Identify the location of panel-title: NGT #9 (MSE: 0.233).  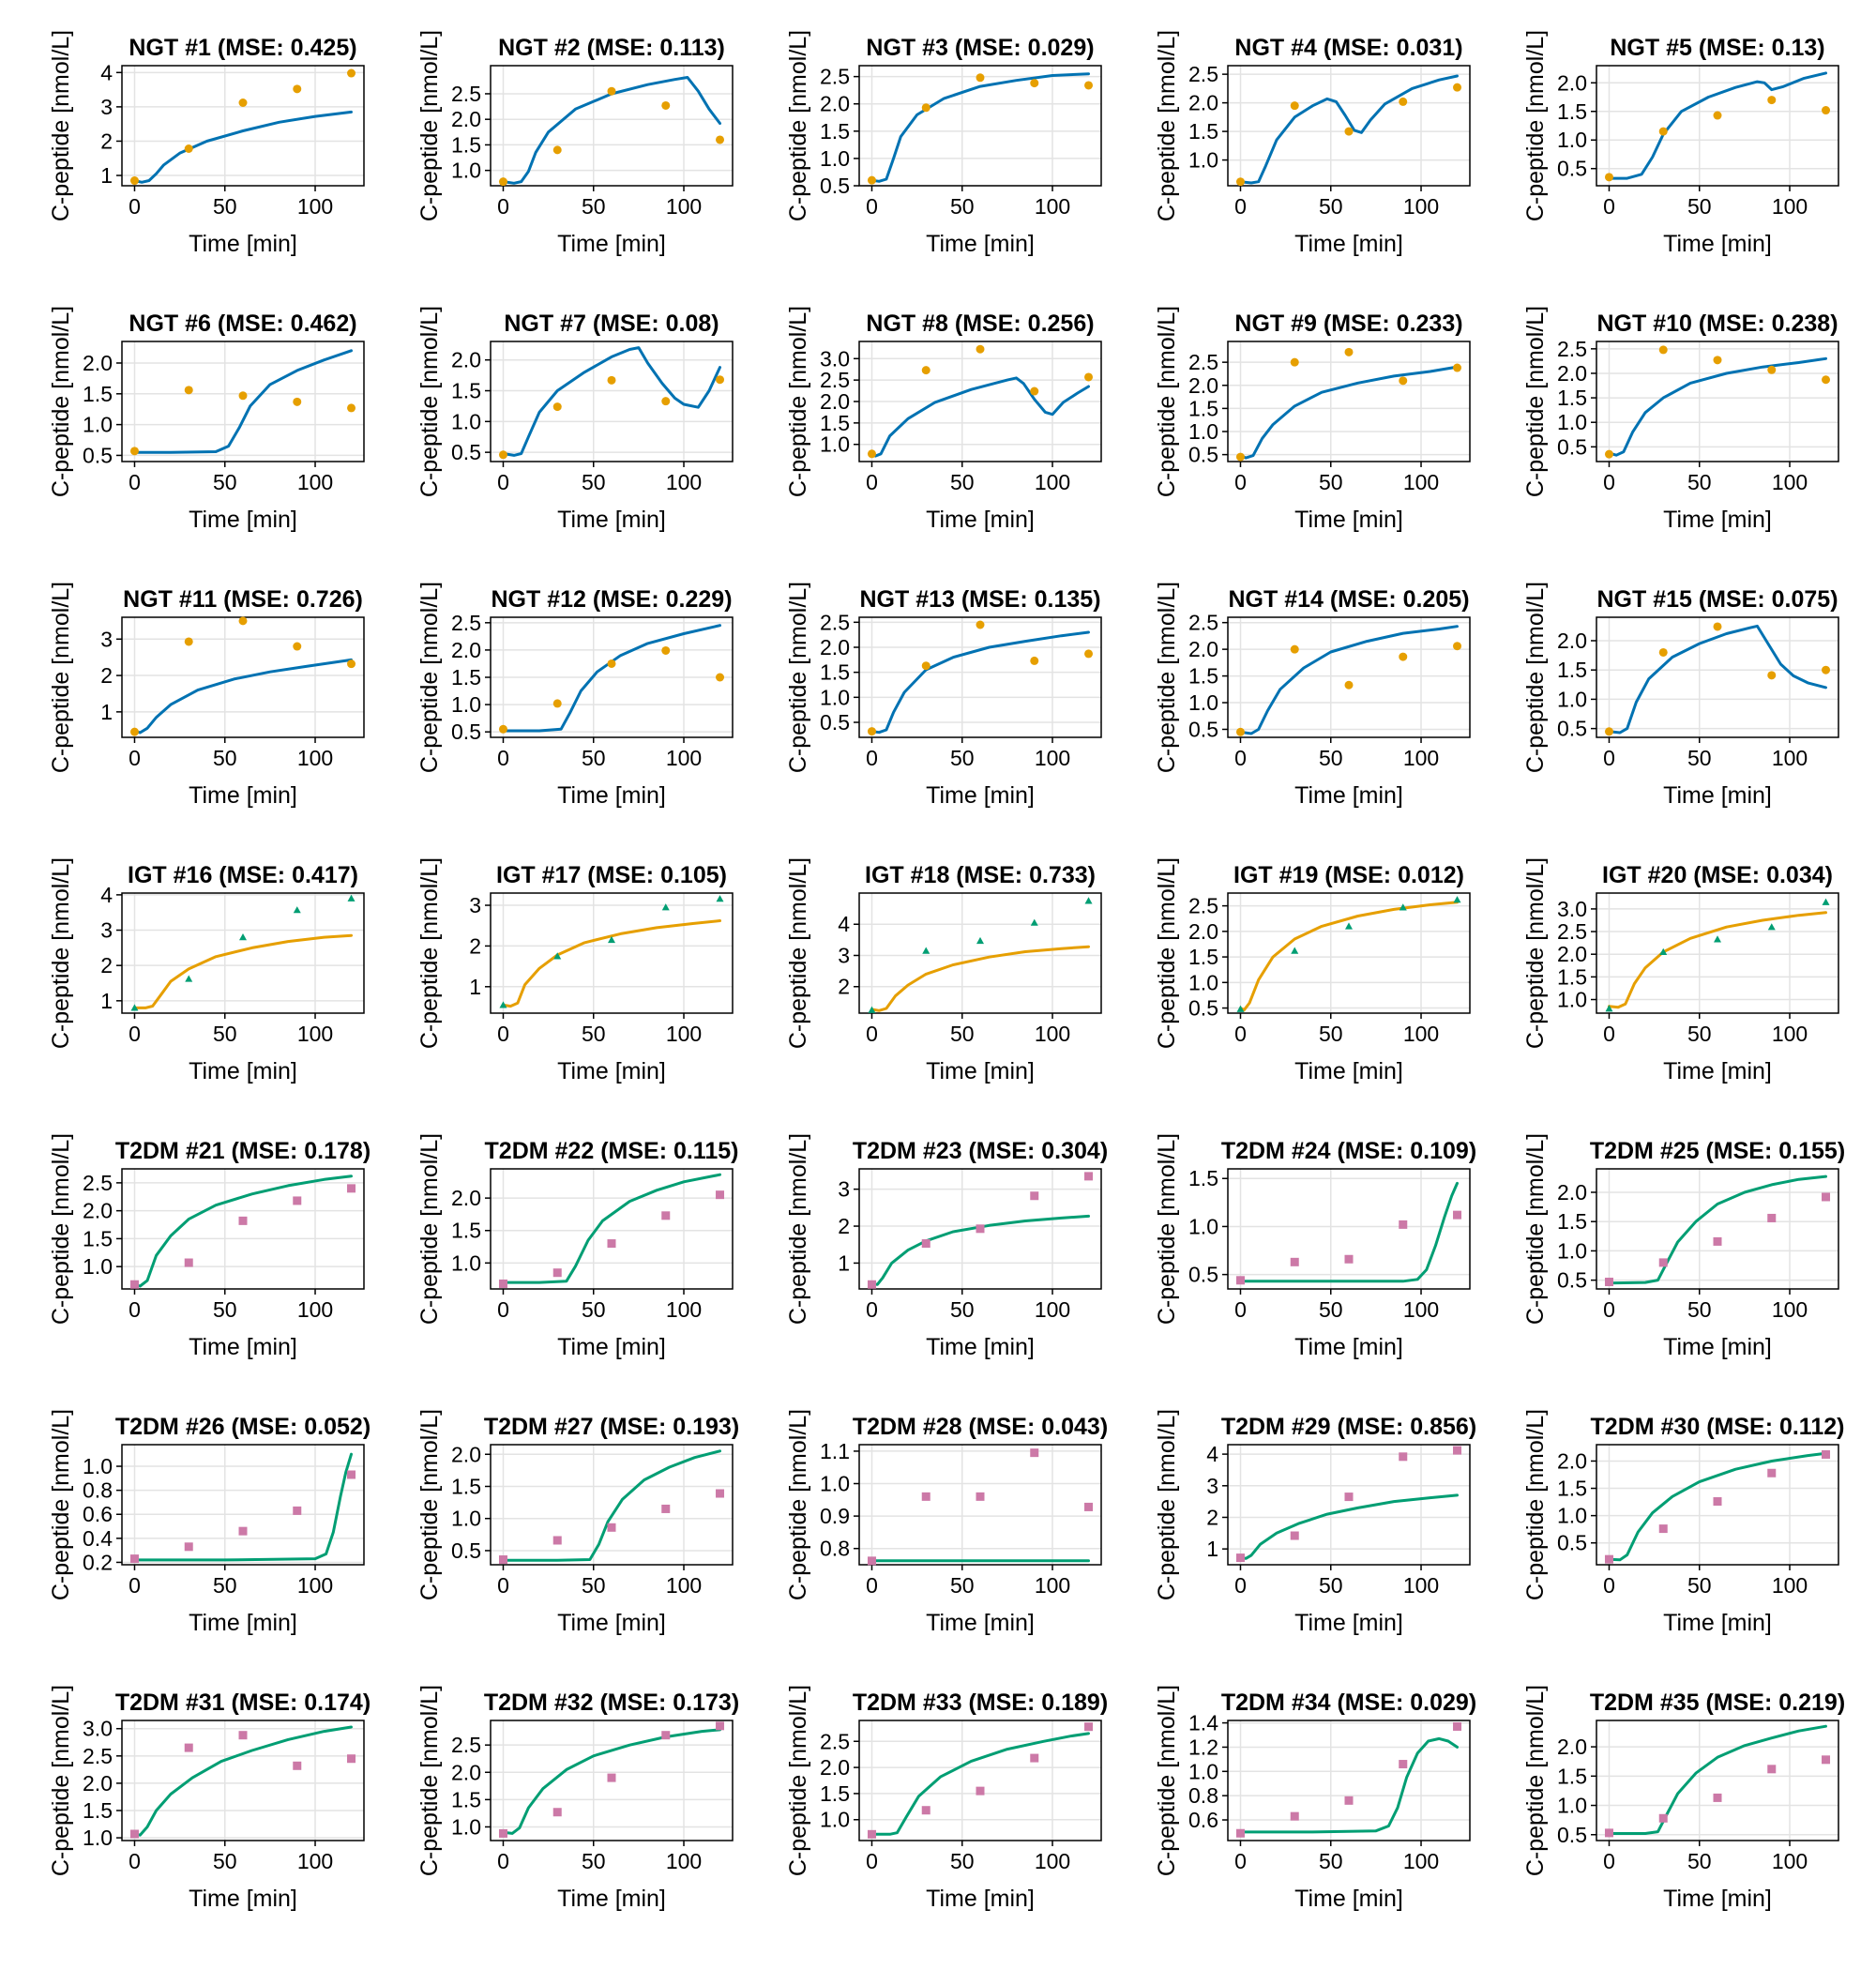
(1348, 324).